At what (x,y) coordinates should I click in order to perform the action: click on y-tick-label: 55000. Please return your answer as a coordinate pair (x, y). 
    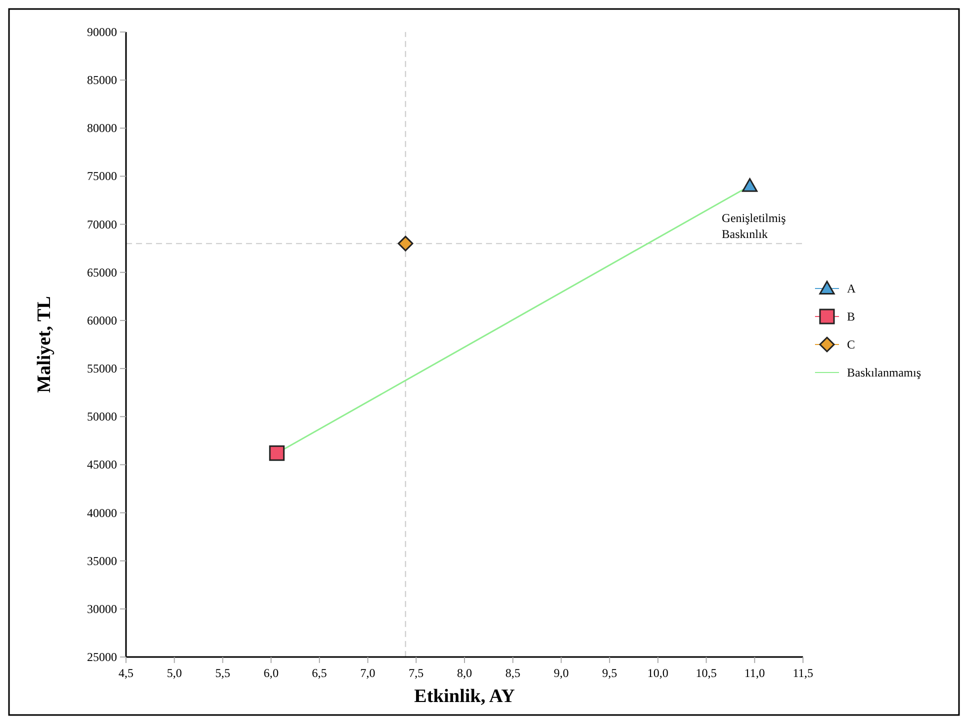
    Looking at the image, I should click on (102, 369).